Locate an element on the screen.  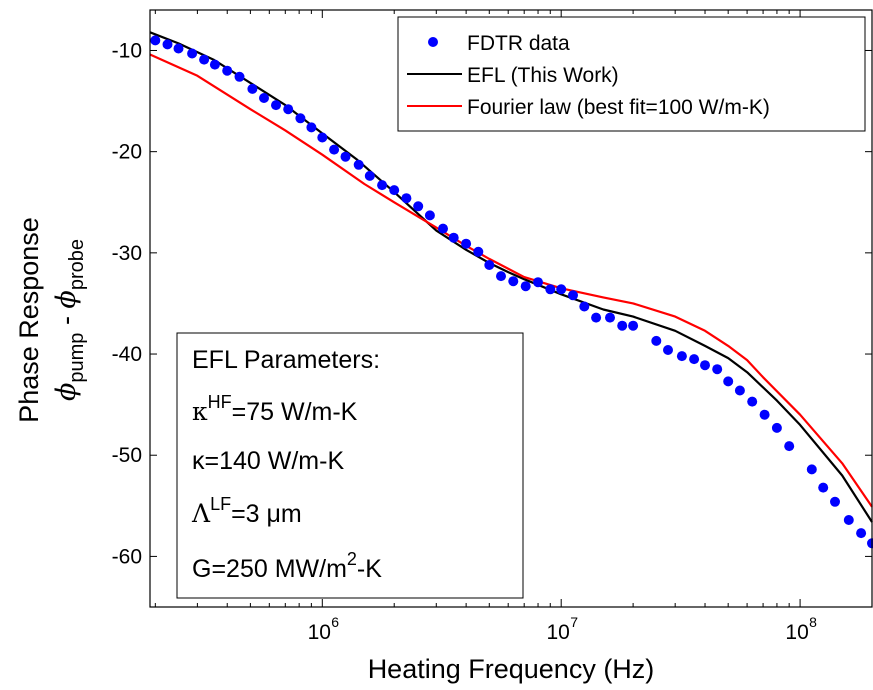
y-tick-label: -20 is located at coordinates (127, 152).